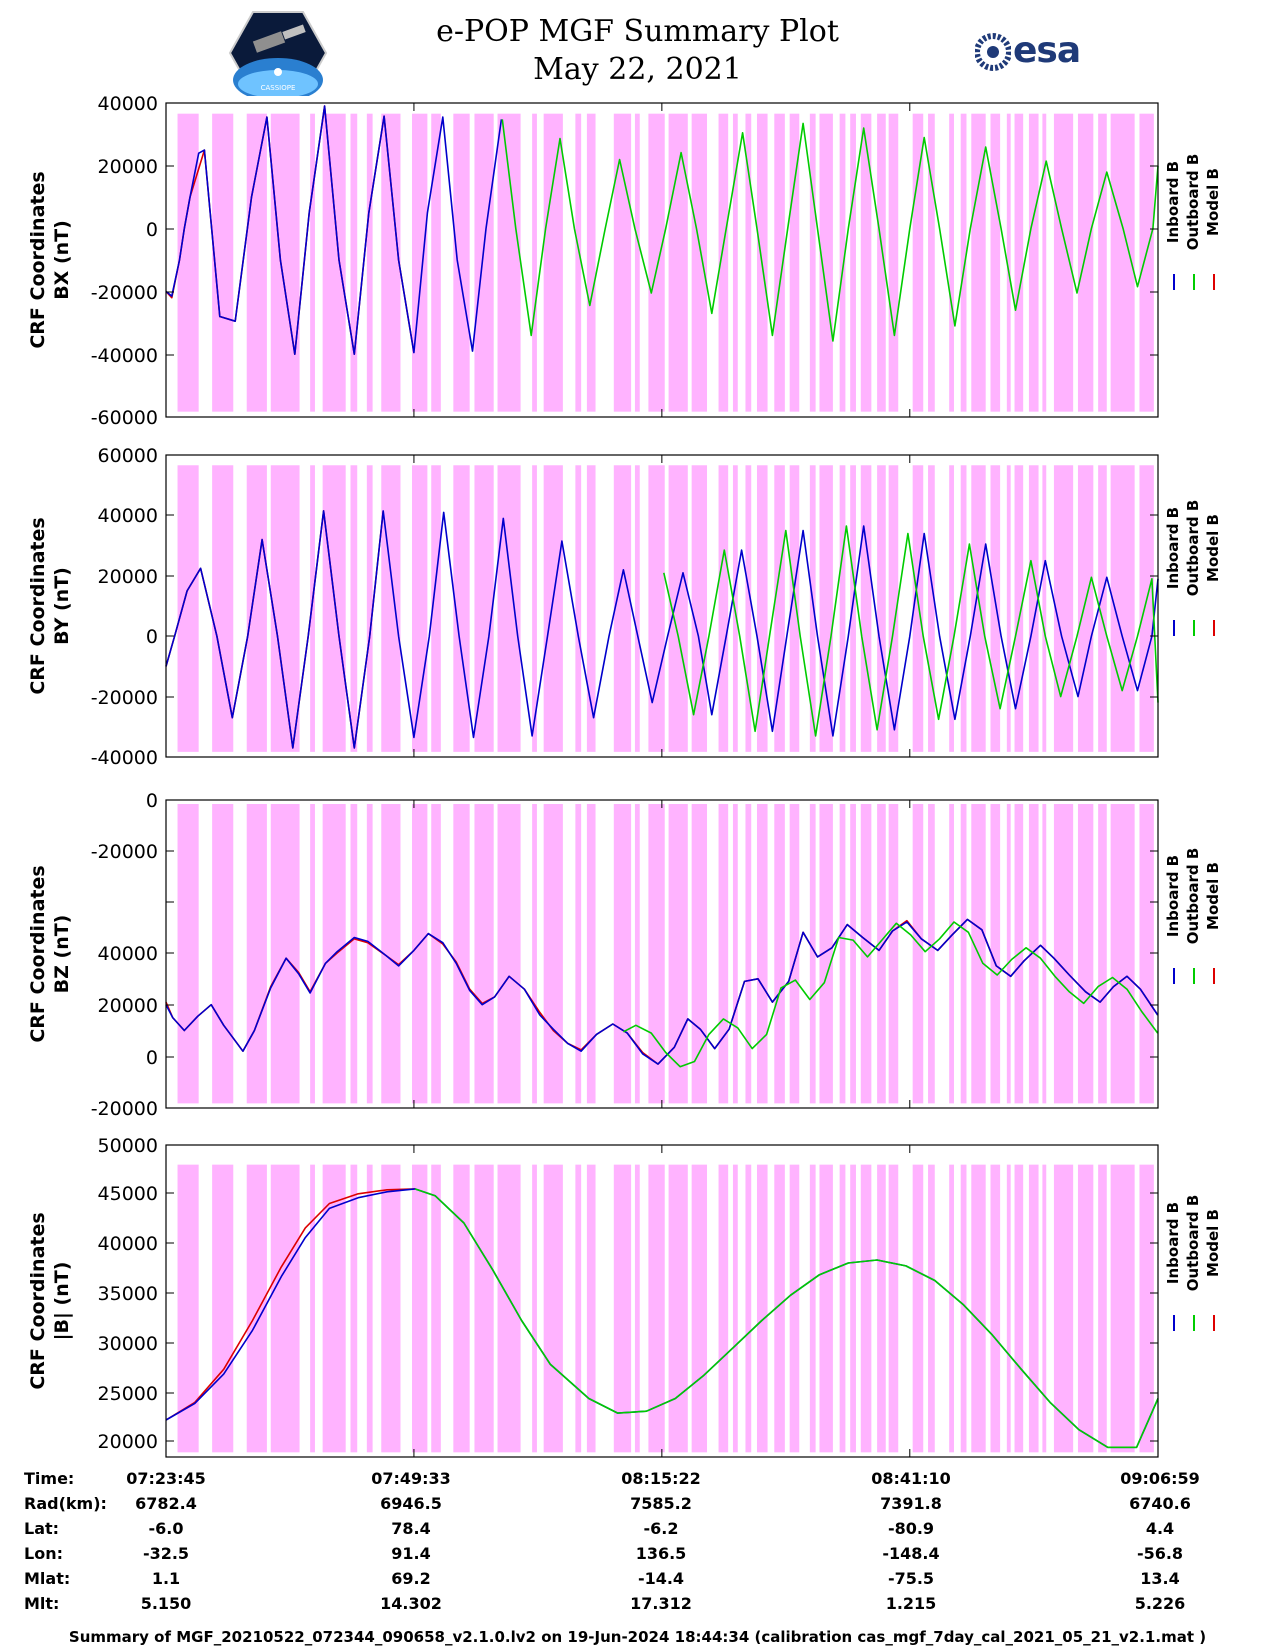 This screenshot has height=1650, width=1275. I want to click on ephemeris-value: -6.0, so click(166, 1528).